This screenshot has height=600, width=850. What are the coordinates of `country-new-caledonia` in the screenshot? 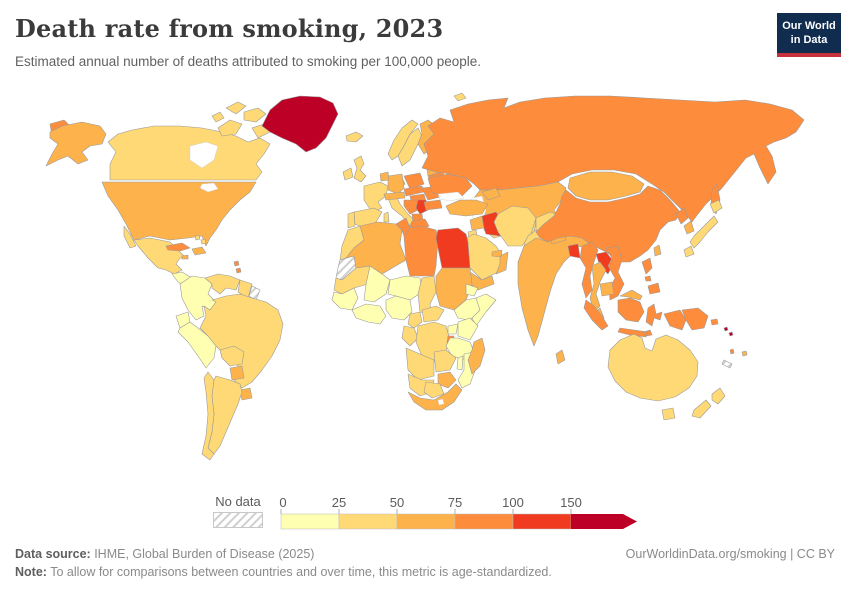 It's located at (727, 364).